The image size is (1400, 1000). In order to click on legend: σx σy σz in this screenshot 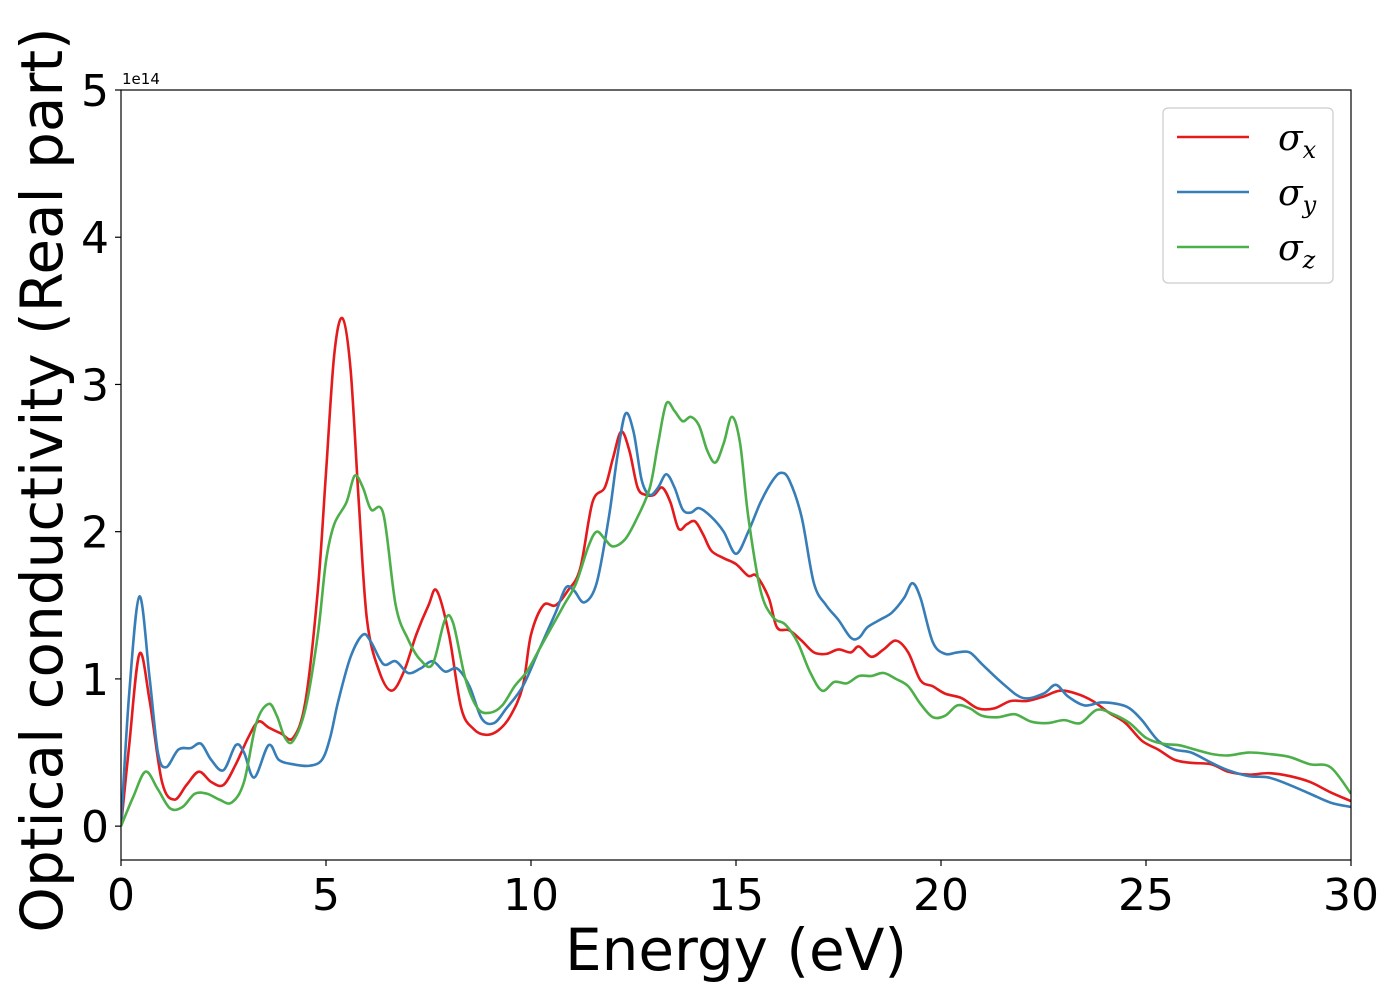, I will do `click(1248, 195)`.